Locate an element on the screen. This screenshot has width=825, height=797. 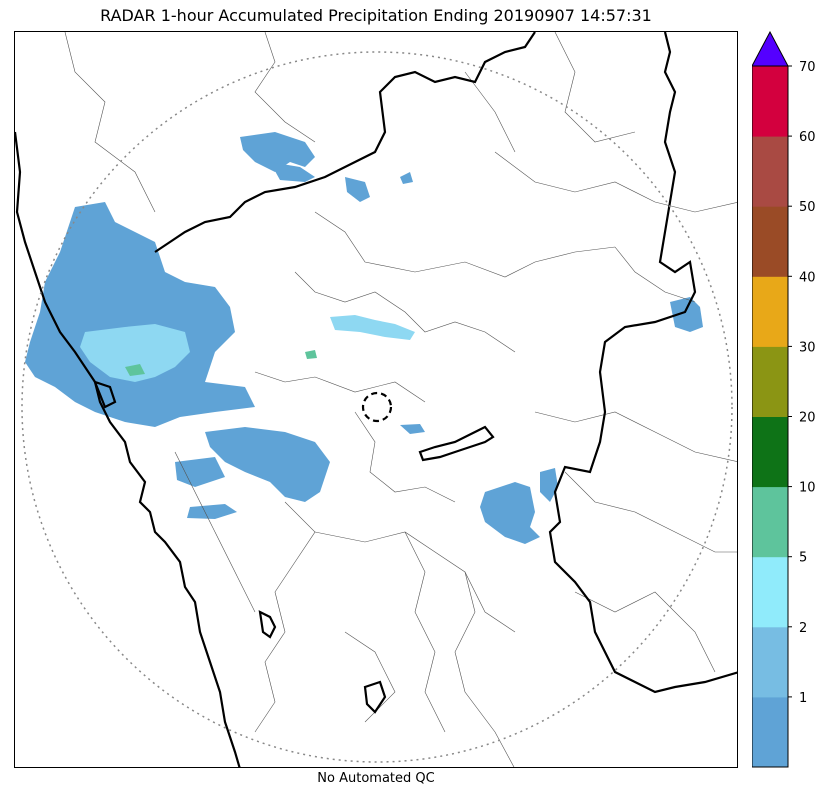
colorbar: 1 2 5 10 20 30 40 50 60 70 is located at coordinates (788, 399).